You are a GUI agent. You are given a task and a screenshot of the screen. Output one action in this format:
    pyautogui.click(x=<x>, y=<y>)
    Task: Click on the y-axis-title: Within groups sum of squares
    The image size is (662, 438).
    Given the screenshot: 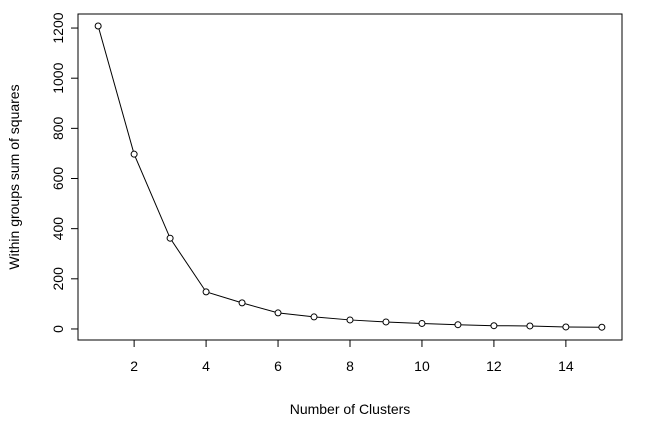 What is the action you would take?
    pyautogui.click(x=14, y=176)
    